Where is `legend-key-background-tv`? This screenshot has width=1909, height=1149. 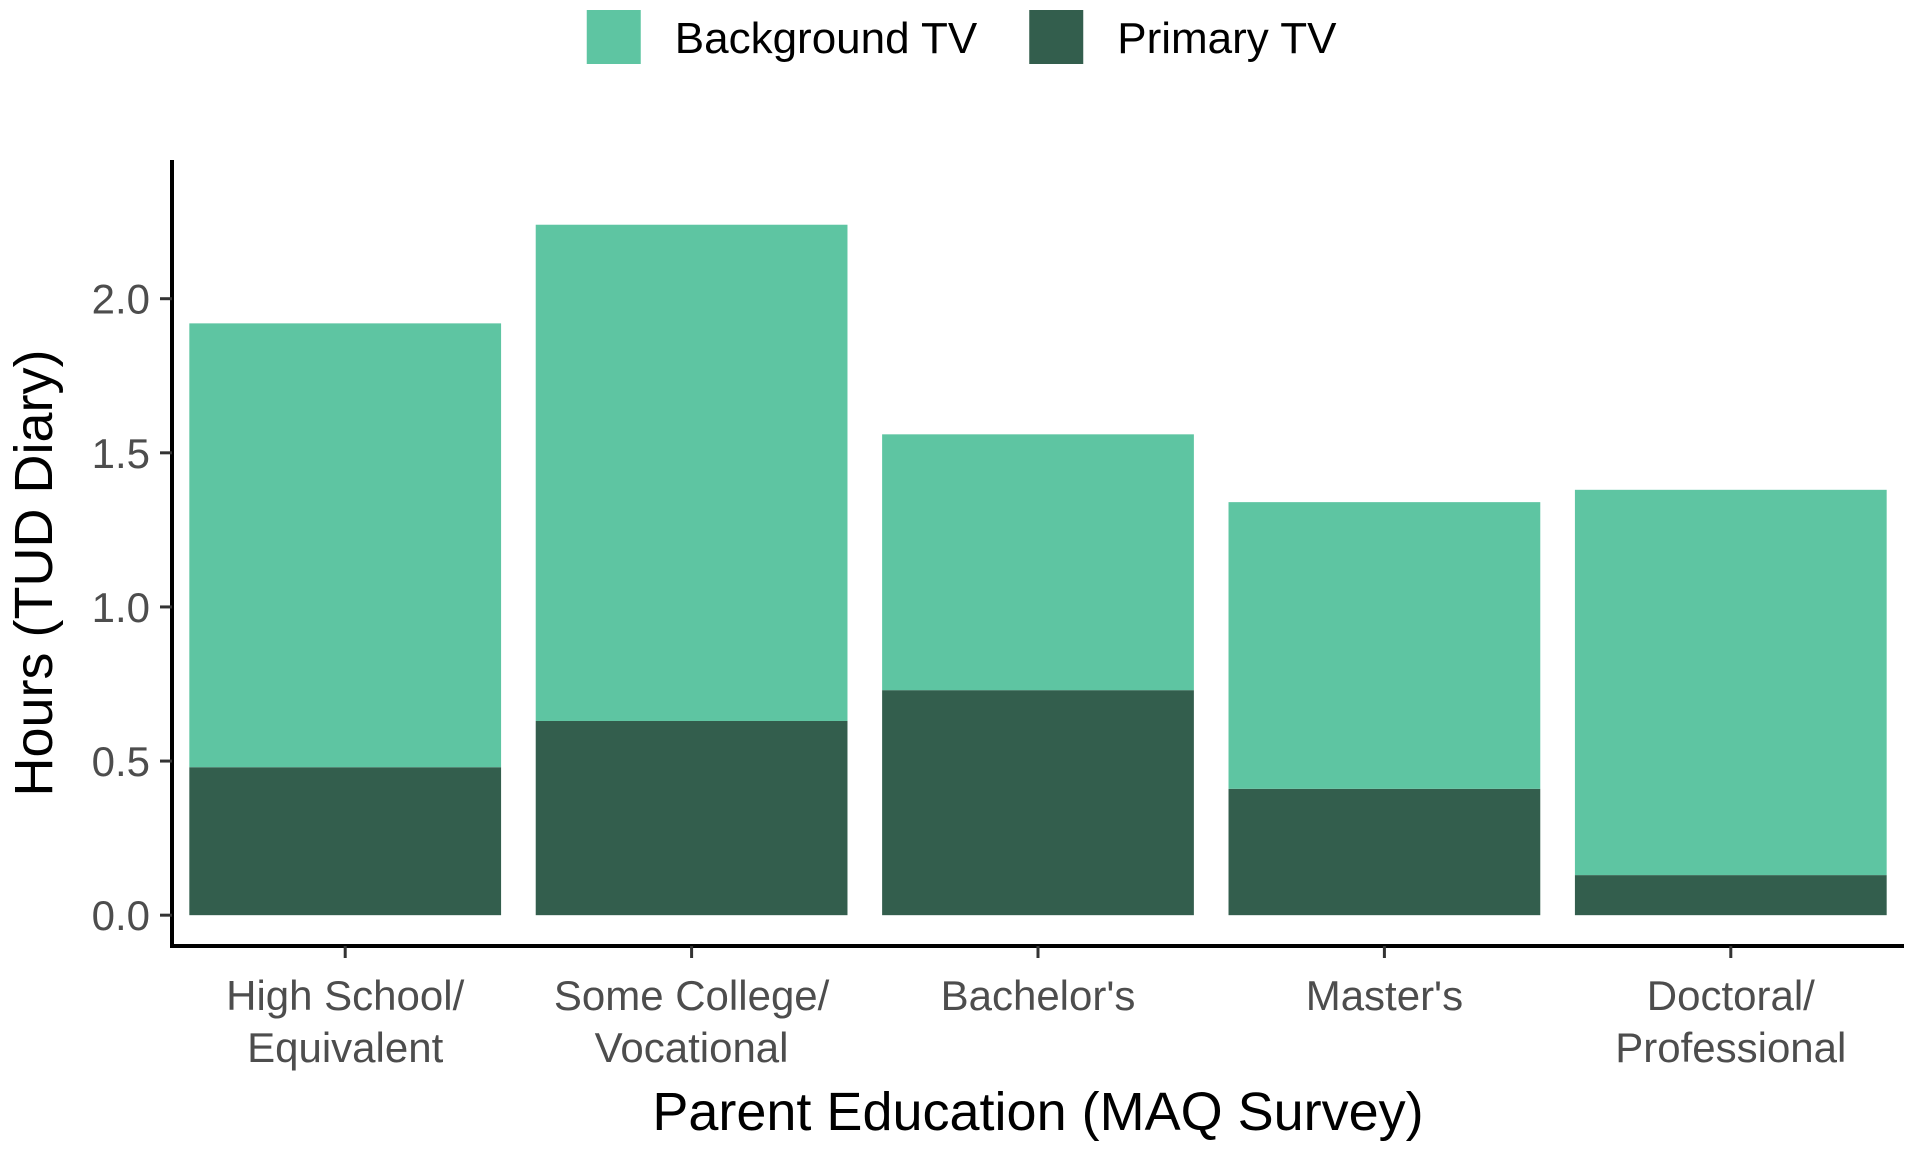 legend-key-background-tv is located at coordinates (613, 37).